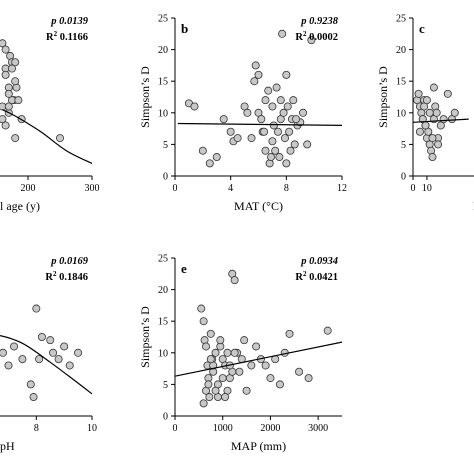 The image size is (474, 474). I want to click on panel-letter: e, so click(184, 268).